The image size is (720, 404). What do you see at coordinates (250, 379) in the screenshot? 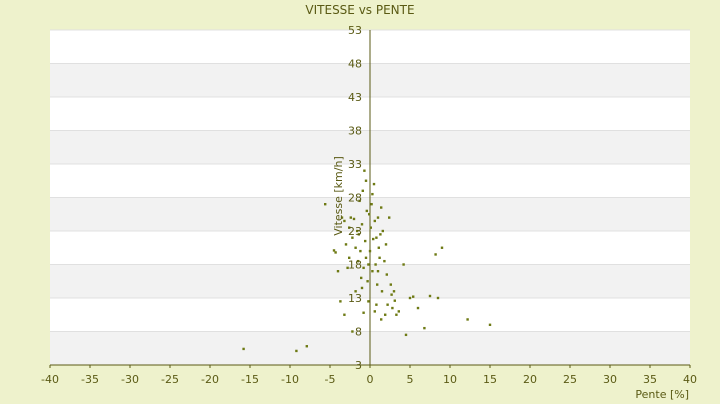
I see `x-tick-label: -15` at bounding box center [250, 379].